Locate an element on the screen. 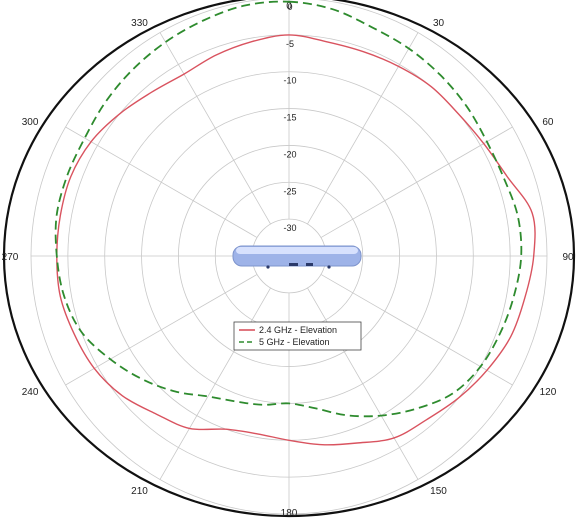 The width and height of the screenshot is (578, 521). legend: 2.4 GHz - Elevation 5 GHz - Elevation is located at coordinates (297, 336).